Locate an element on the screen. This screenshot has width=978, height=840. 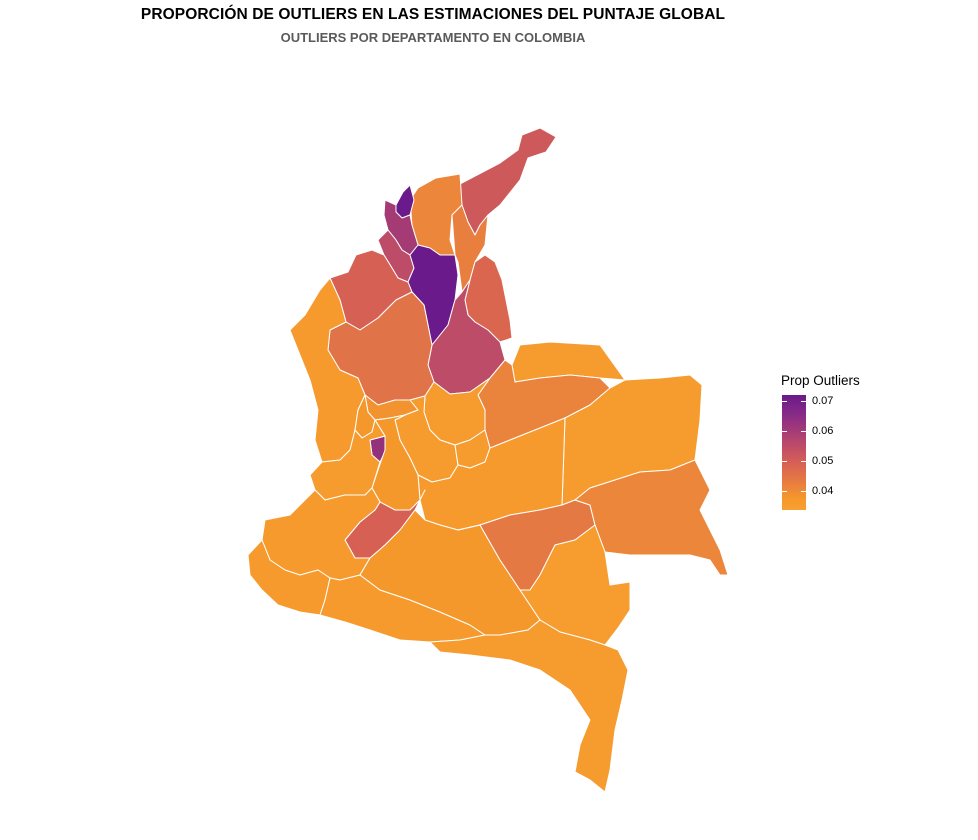
legend-title: Prop Outliers is located at coordinates (820, 380).